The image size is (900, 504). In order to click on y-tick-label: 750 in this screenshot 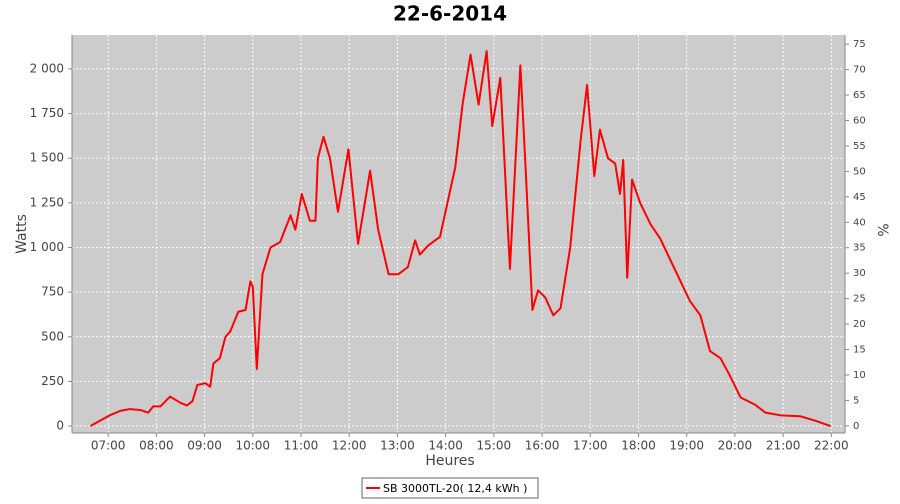, I will do `click(52, 292)`.